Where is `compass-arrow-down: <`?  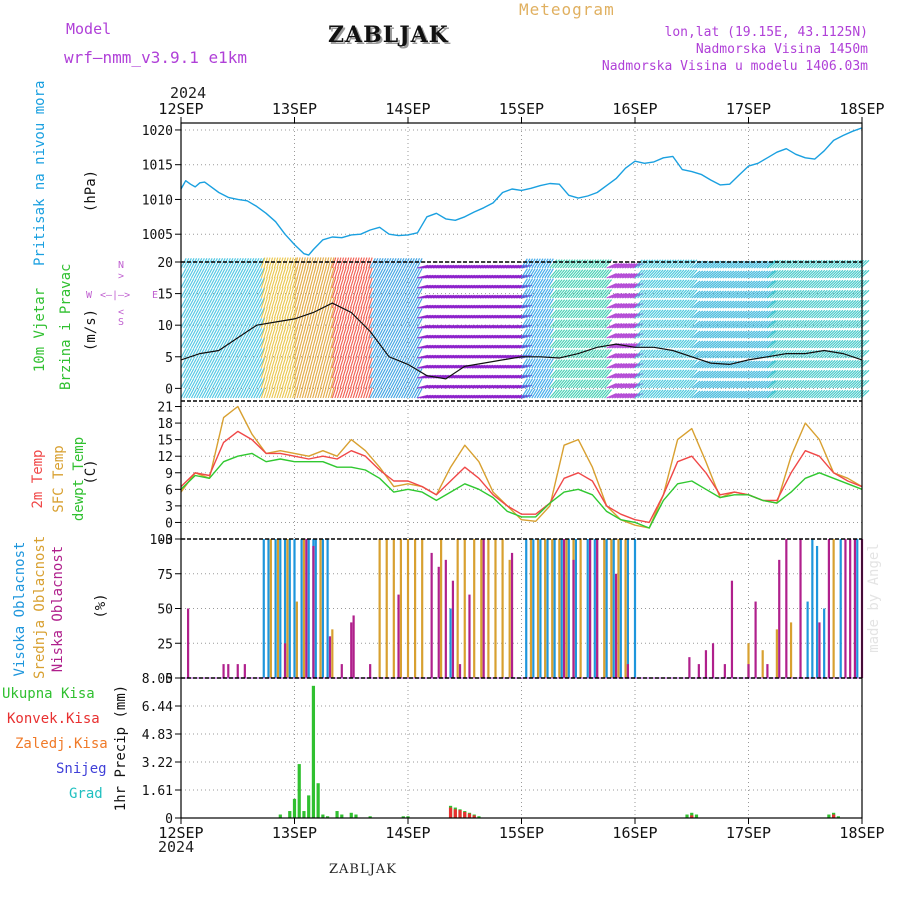 compass-arrow-down: < is located at coordinates (121, 312).